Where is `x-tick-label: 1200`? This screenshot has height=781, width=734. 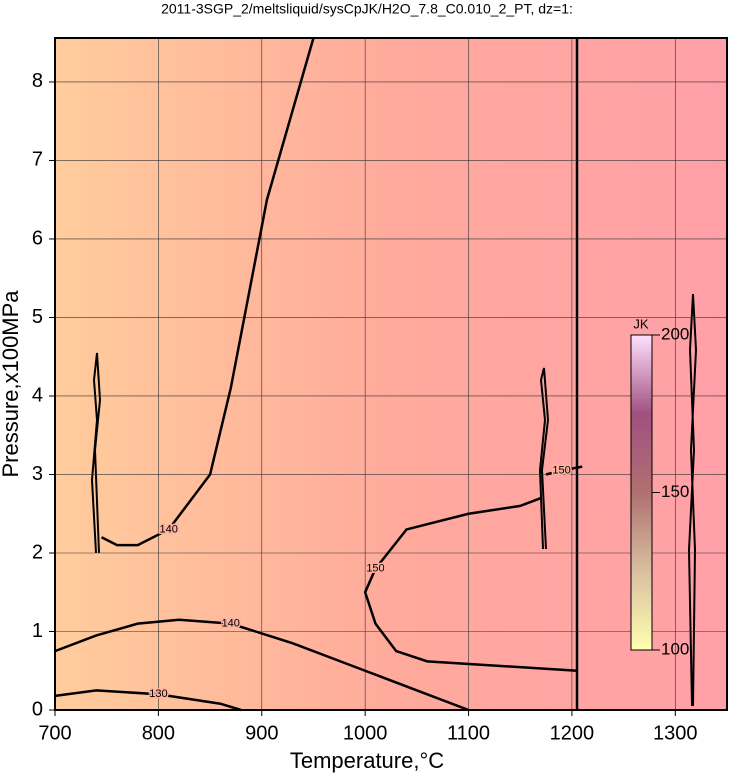 x-tick-label: 1200 is located at coordinates (572, 733).